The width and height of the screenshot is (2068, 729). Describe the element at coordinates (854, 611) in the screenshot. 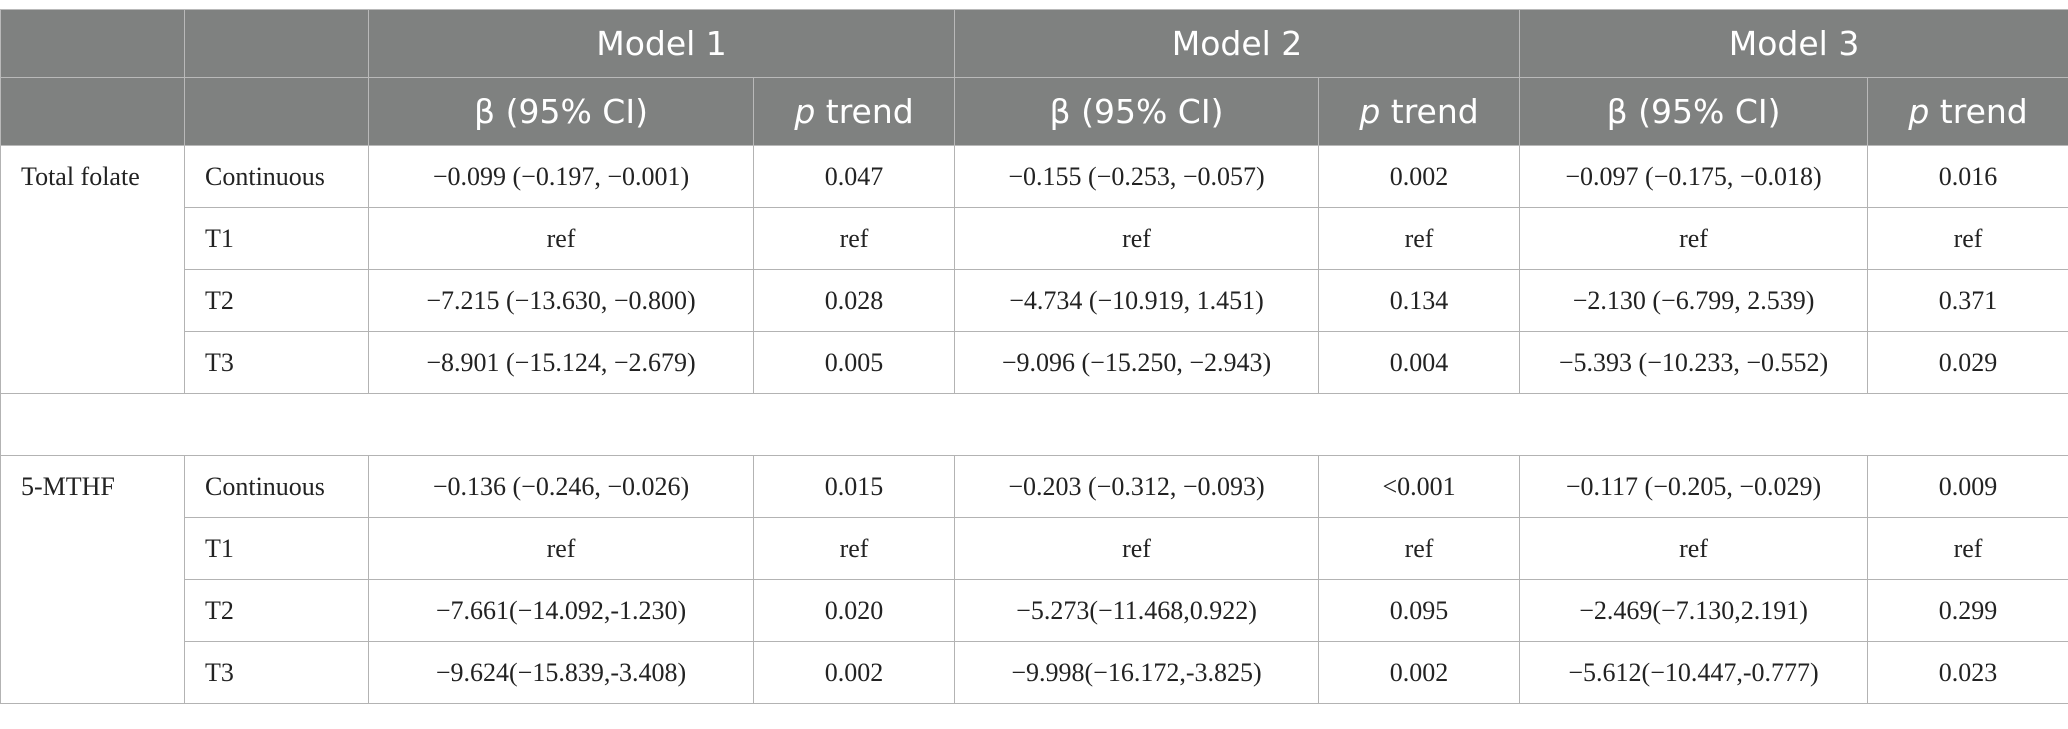

I see `model-1-p-cell: 0.020` at that location.